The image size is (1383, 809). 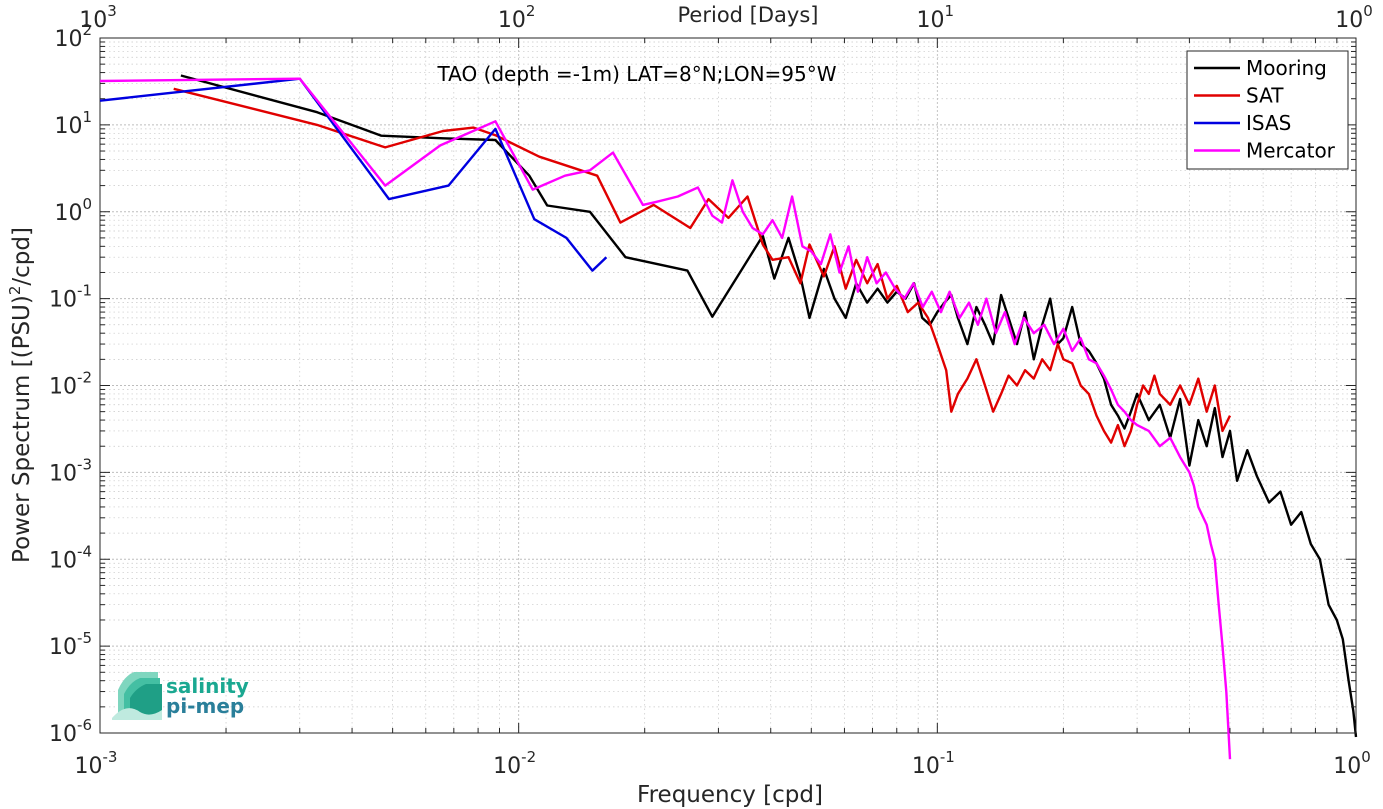 I want to click on top-tick-label-exp: 0, so click(x=1368, y=11).